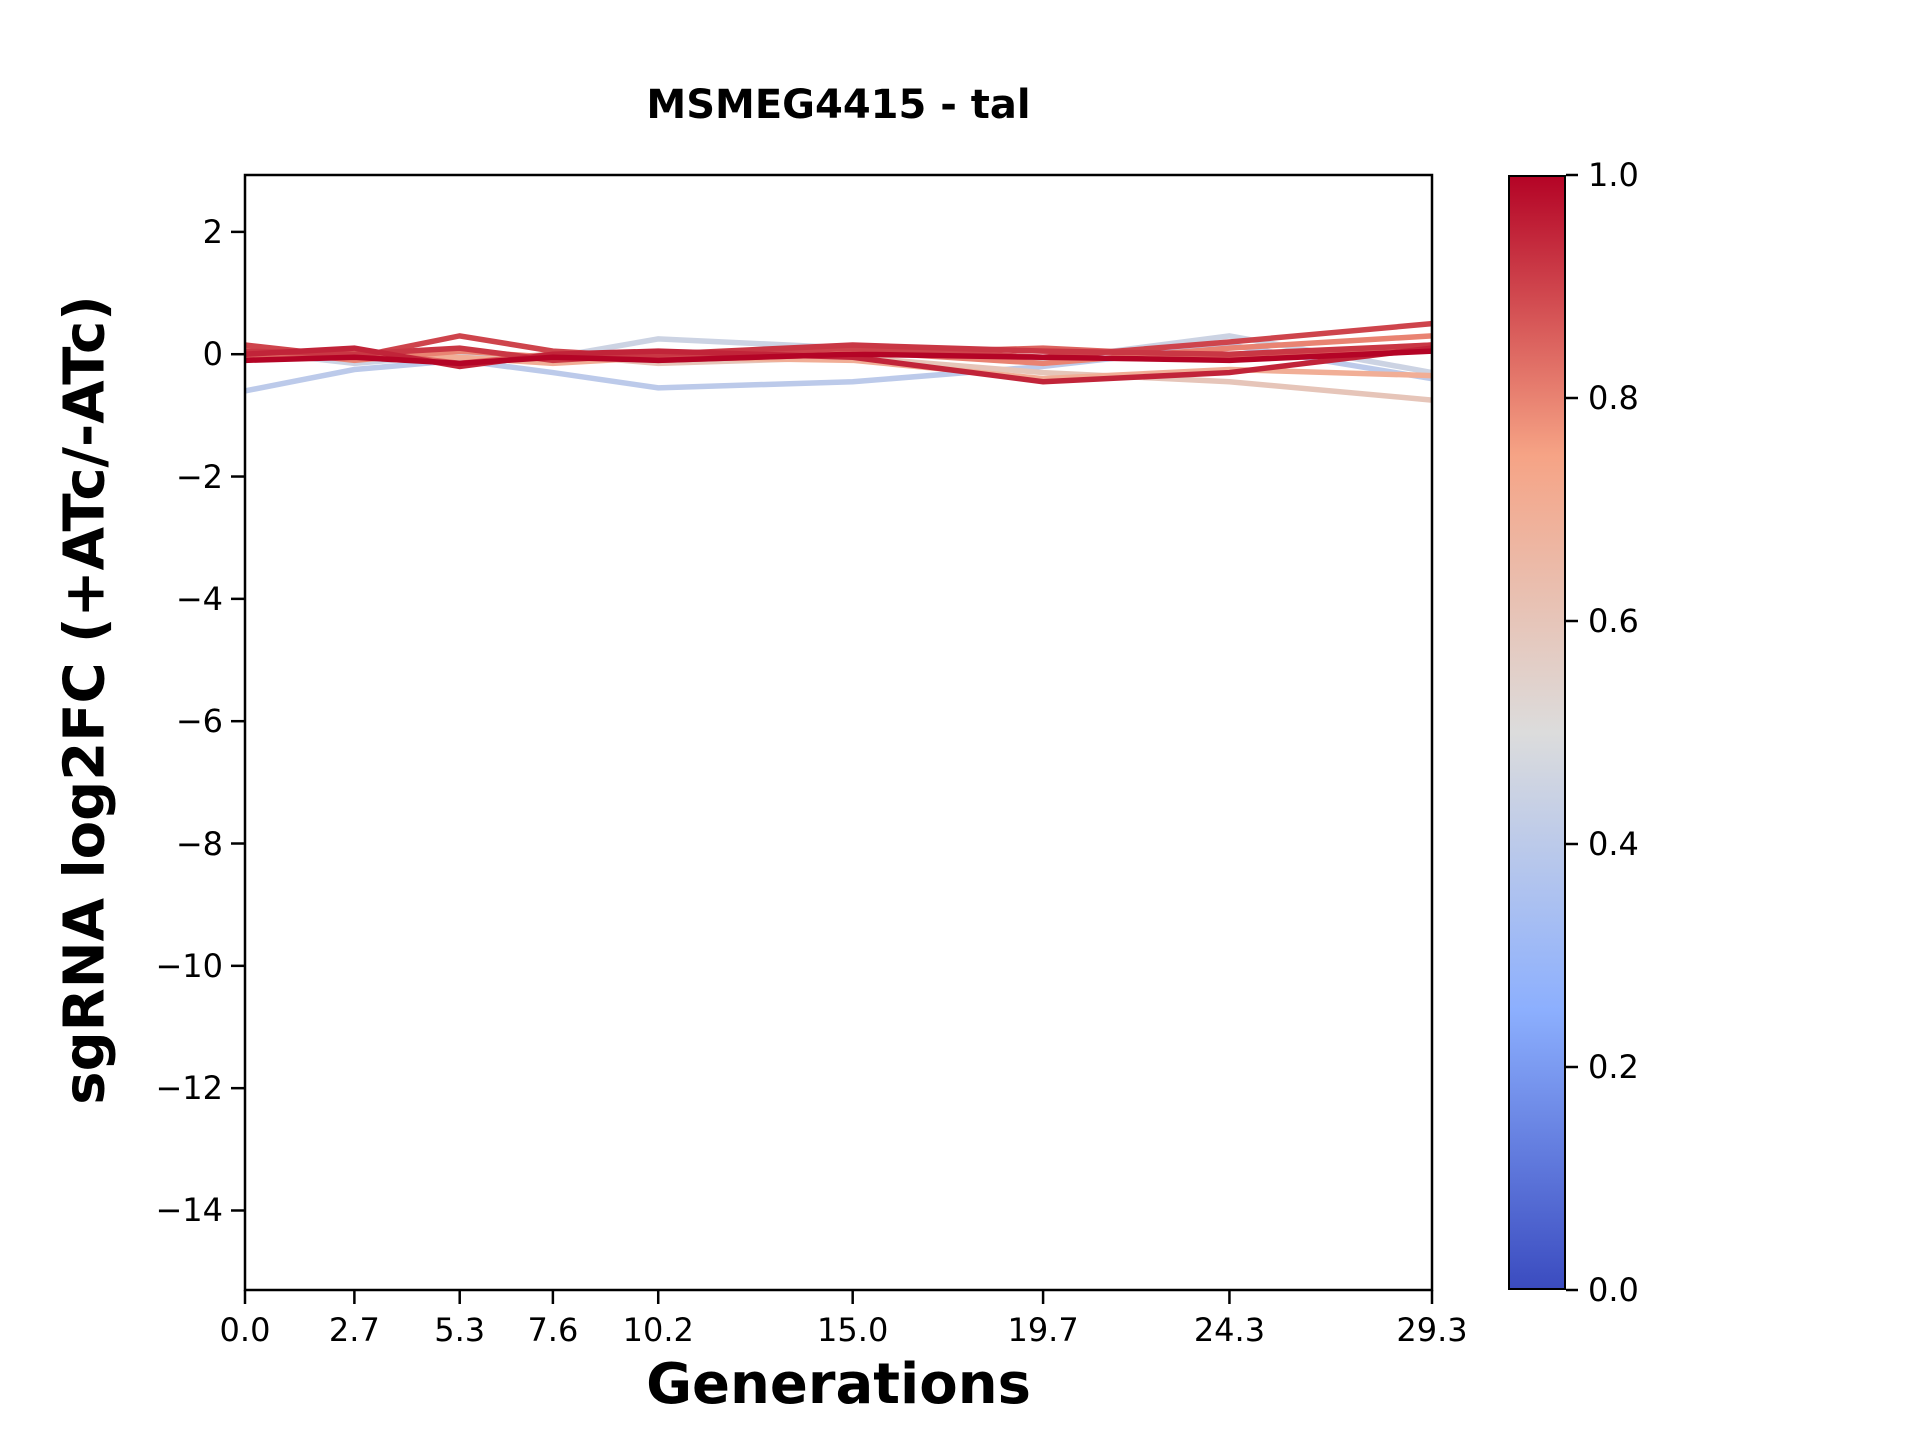 The width and height of the screenshot is (1920, 1440). What do you see at coordinates (838, 1384) in the screenshot?
I see `x-axis-label: Generations` at bounding box center [838, 1384].